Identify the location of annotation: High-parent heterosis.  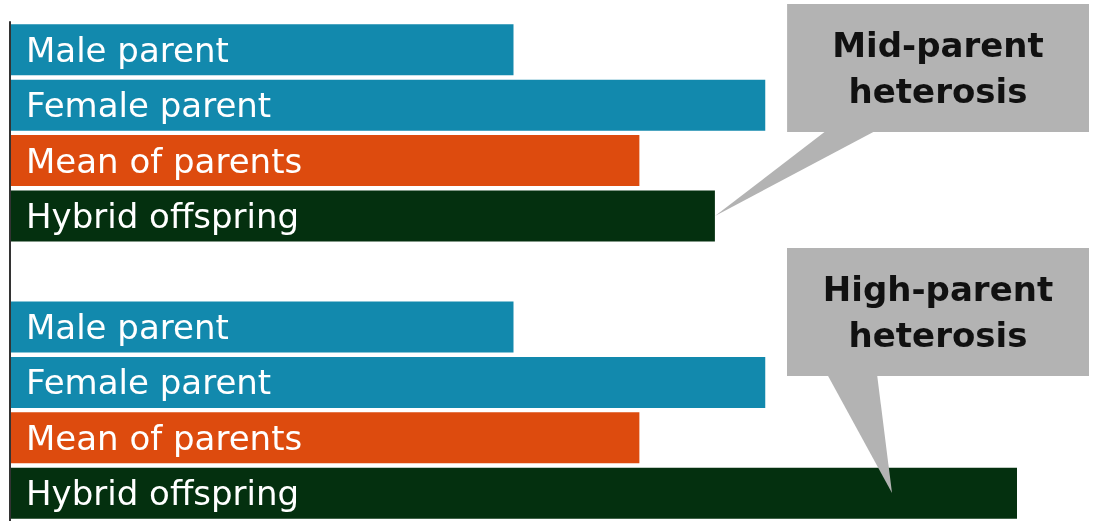
(938, 312).